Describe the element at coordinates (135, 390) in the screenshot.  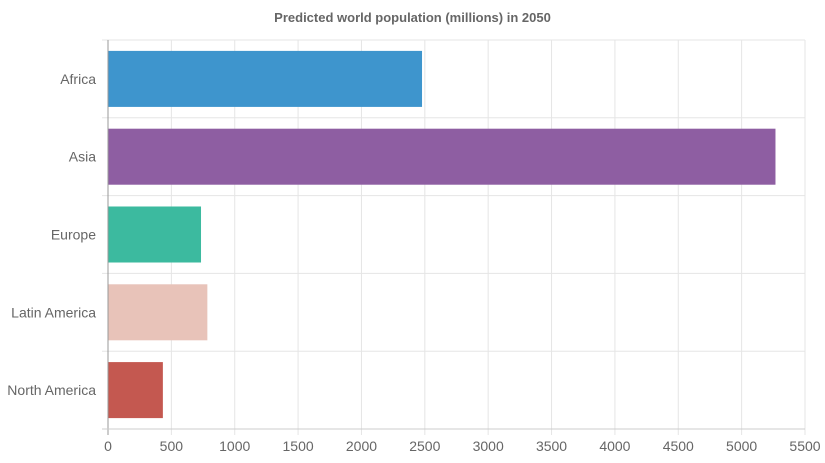
I see `bar-north-america` at that location.